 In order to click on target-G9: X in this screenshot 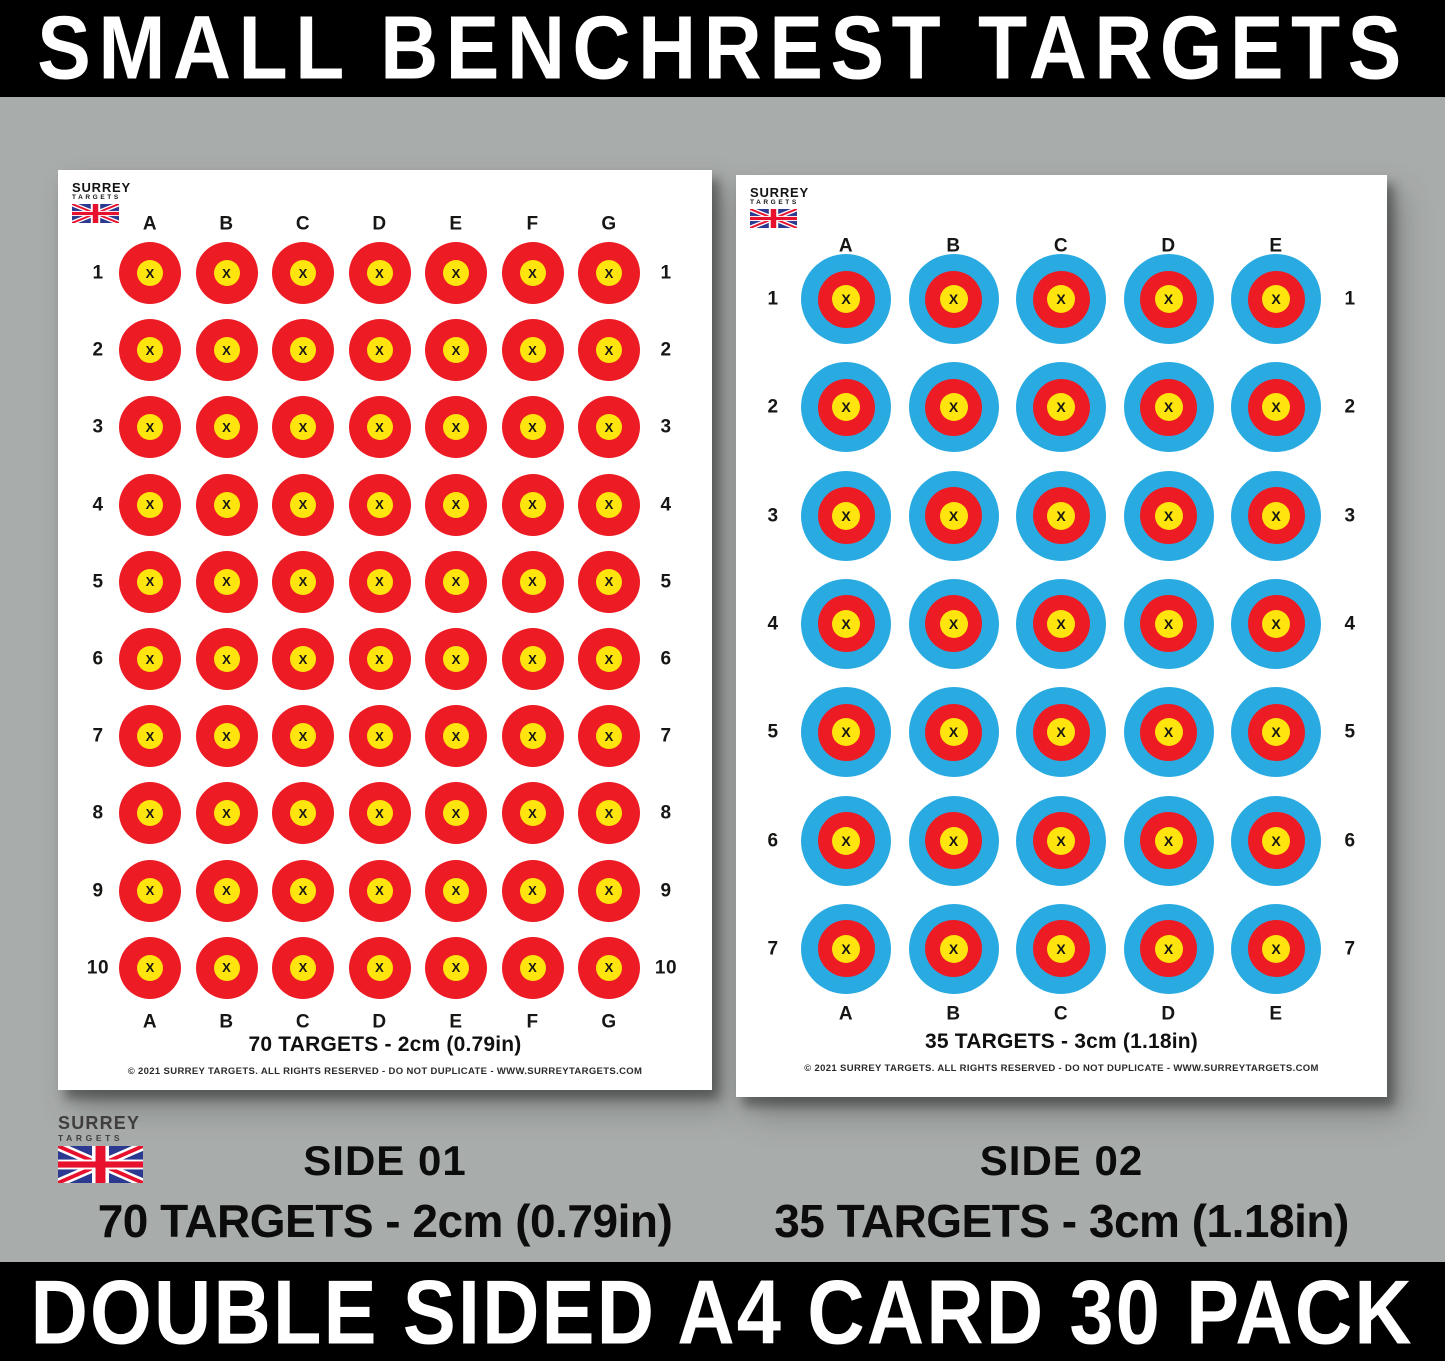, I will do `click(609, 890)`.